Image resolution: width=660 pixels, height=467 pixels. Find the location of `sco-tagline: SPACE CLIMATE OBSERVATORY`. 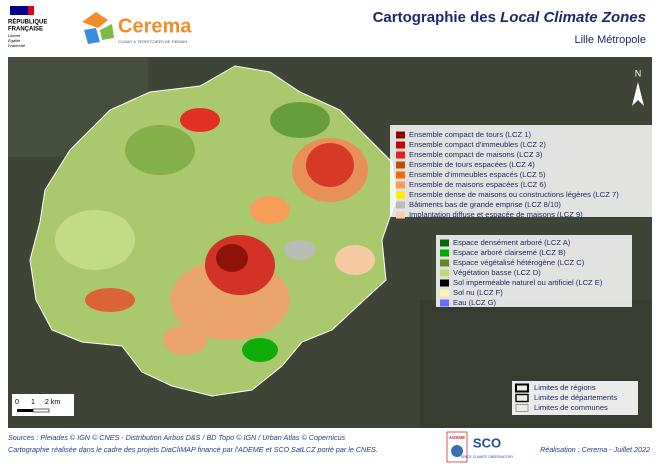

sco-tagline: SPACE CLIMATE OBSERVATORY is located at coordinates (487, 457).